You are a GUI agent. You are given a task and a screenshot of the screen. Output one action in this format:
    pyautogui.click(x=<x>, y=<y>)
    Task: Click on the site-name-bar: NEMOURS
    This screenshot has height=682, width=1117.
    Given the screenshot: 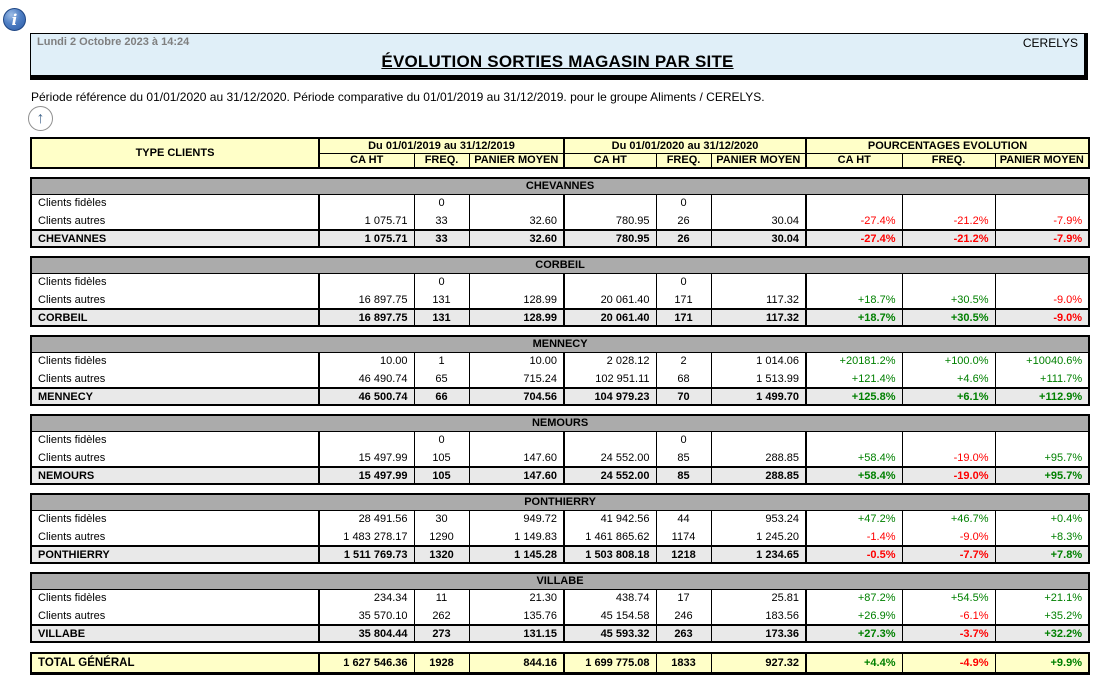 What is the action you would take?
    pyautogui.click(x=560, y=423)
    